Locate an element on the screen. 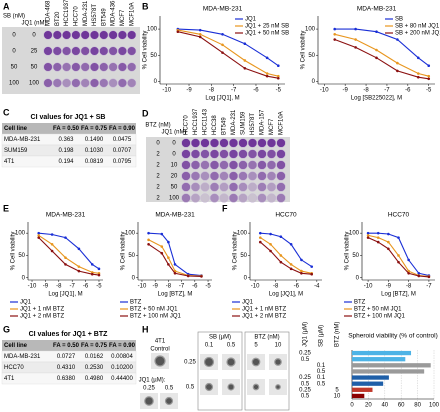 The image size is (440, 412). label: Control is located at coordinates (159, 350).